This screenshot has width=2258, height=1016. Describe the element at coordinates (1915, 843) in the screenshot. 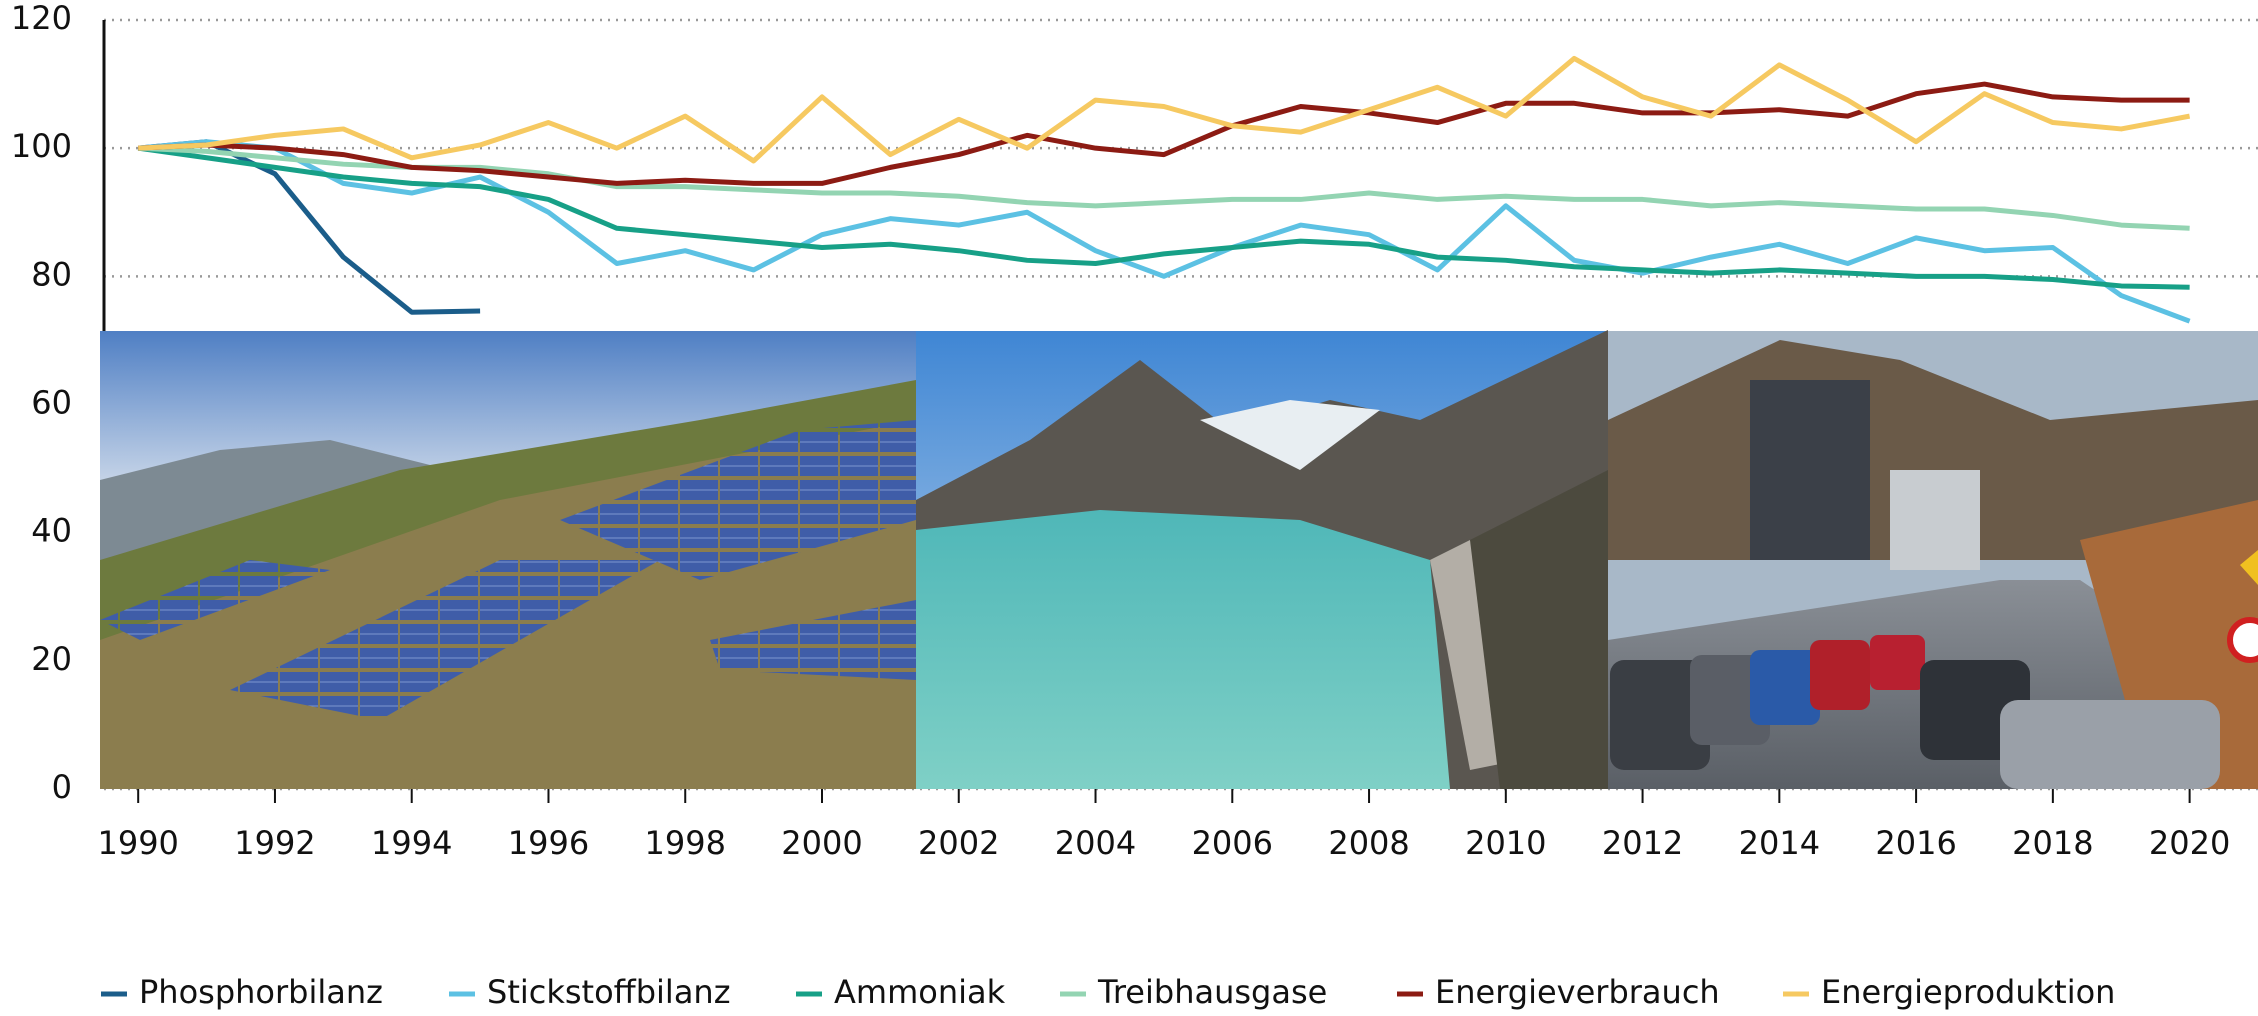

I see `x-tick-label: 2016` at that location.